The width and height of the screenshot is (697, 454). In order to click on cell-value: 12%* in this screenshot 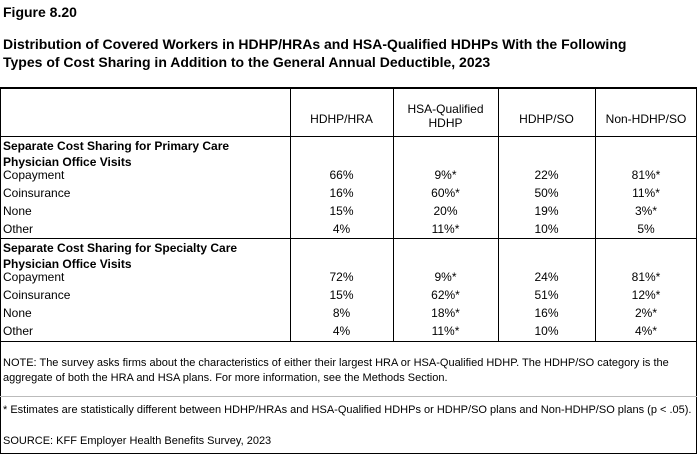, I will do `click(646, 295)`.